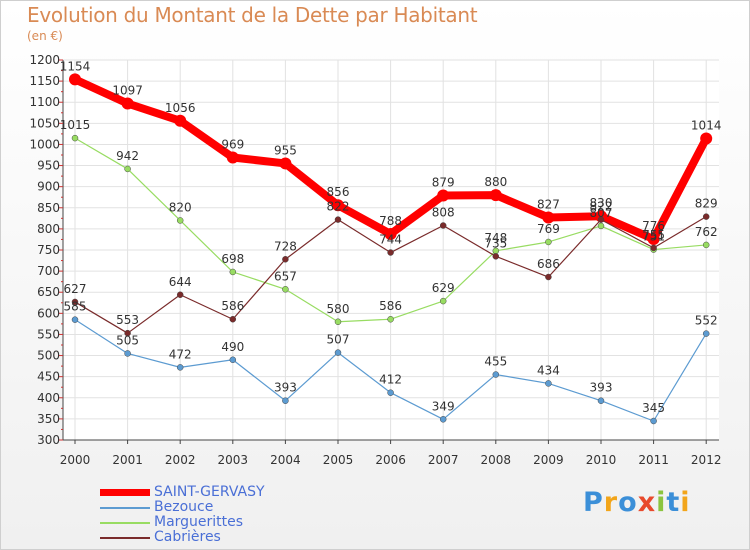  I want to click on data-label: 490, so click(232, 347).